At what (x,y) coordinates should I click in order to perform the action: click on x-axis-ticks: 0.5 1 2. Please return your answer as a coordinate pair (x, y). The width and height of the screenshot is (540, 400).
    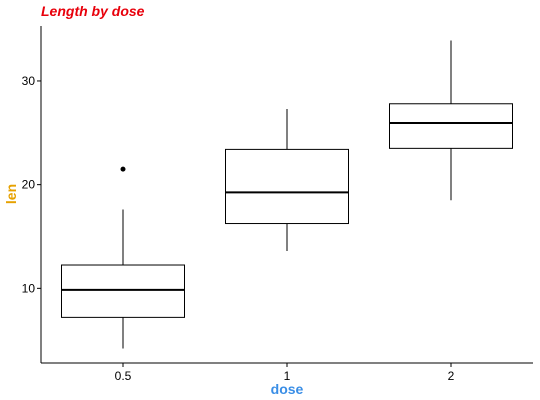
    Looking at the image, I should click on (285, 373).